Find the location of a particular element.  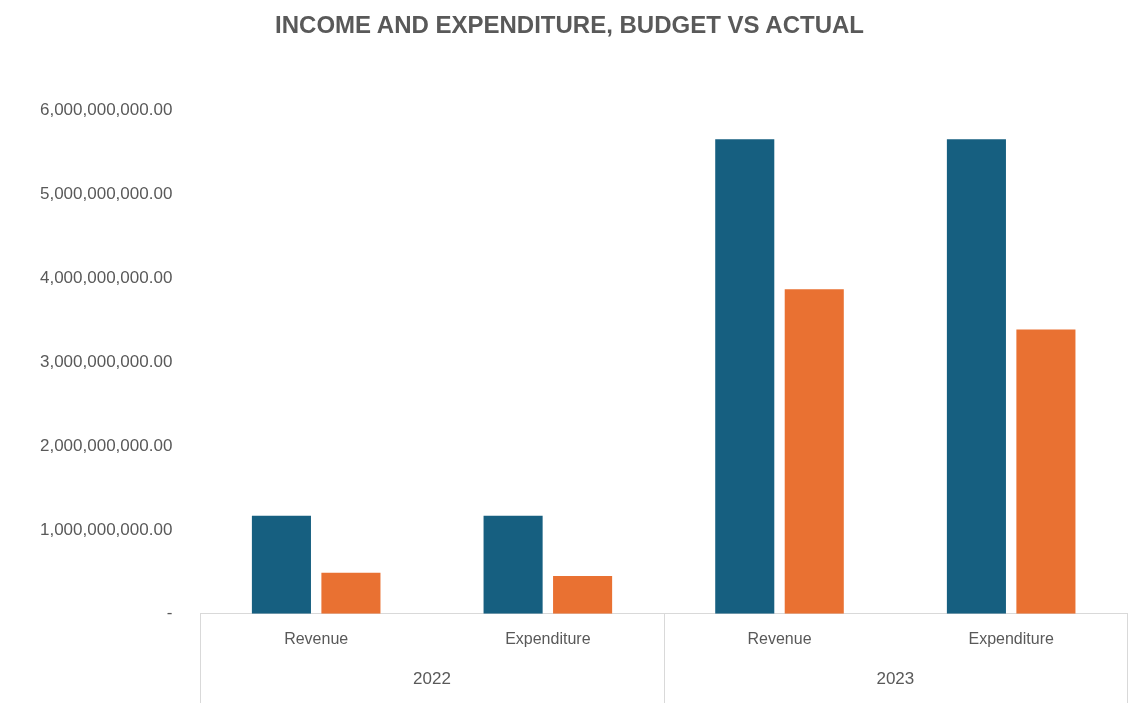

y-tick-label: 3,000,000,000.00 is located at coordinates (106, 361).